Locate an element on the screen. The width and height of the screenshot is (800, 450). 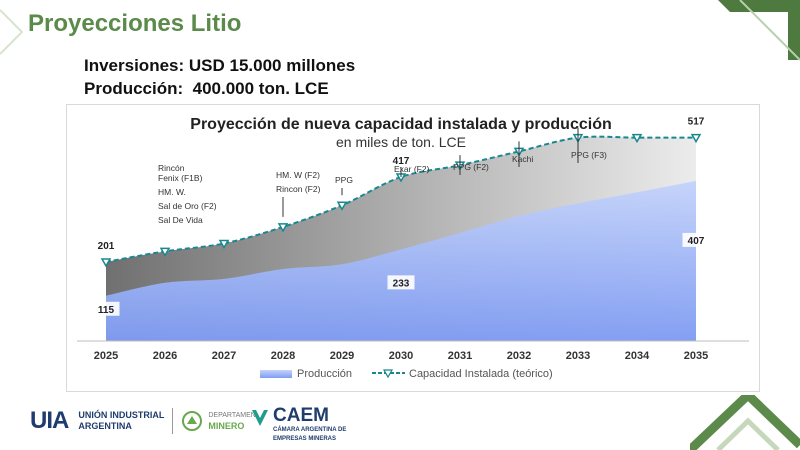
x-tick-label-2031: 2031 is located at coordinates (460, 356).